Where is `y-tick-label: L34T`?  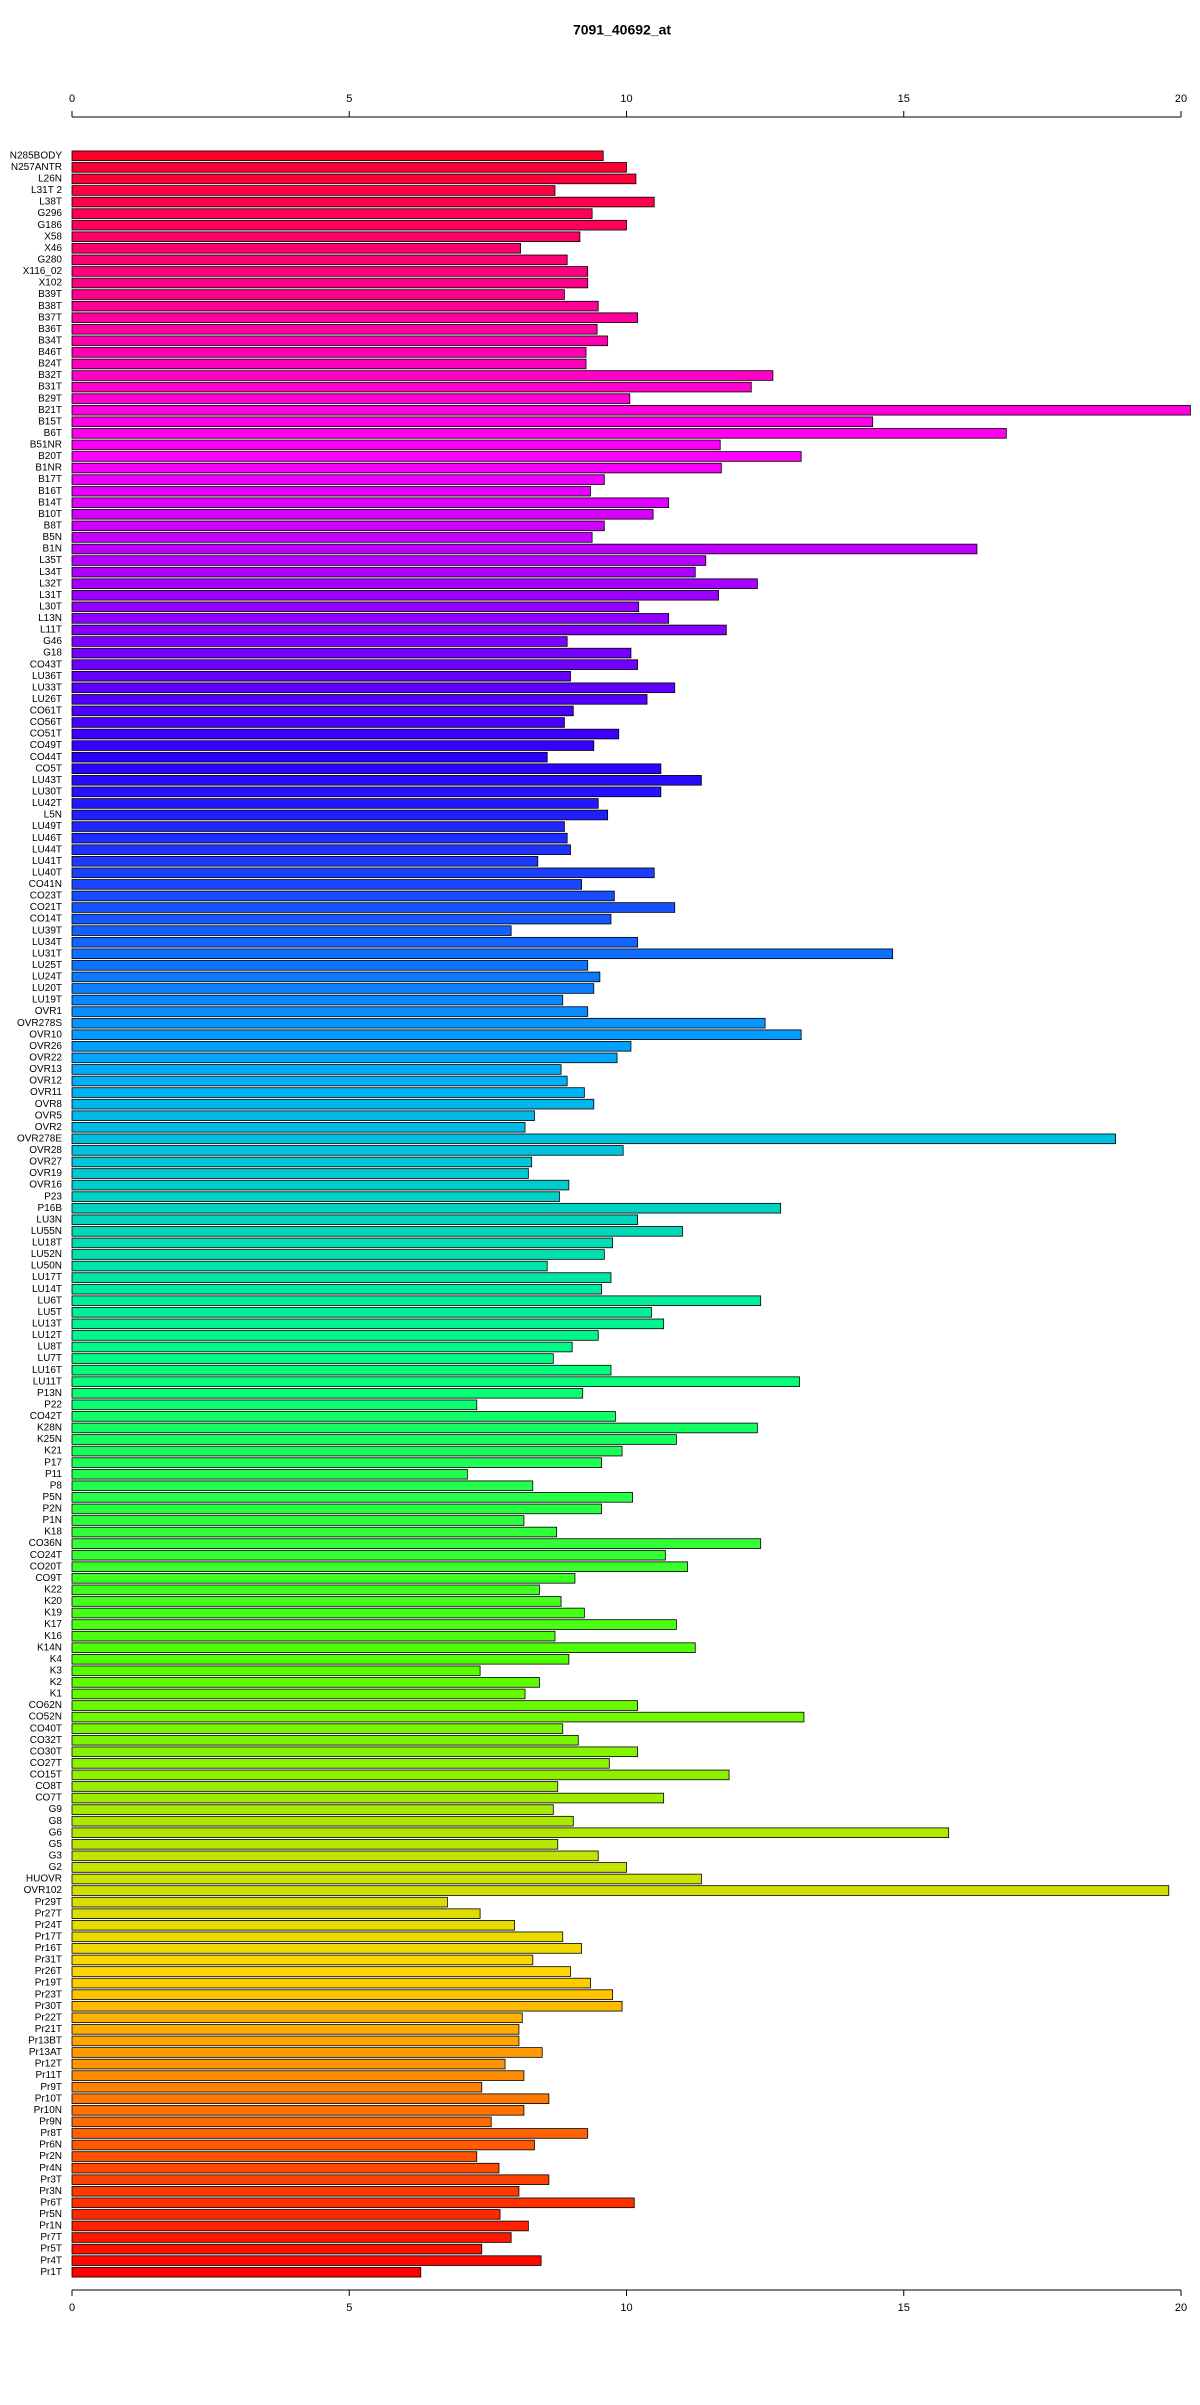
y-tick-label: L34T is located at coordinates (50, 572).